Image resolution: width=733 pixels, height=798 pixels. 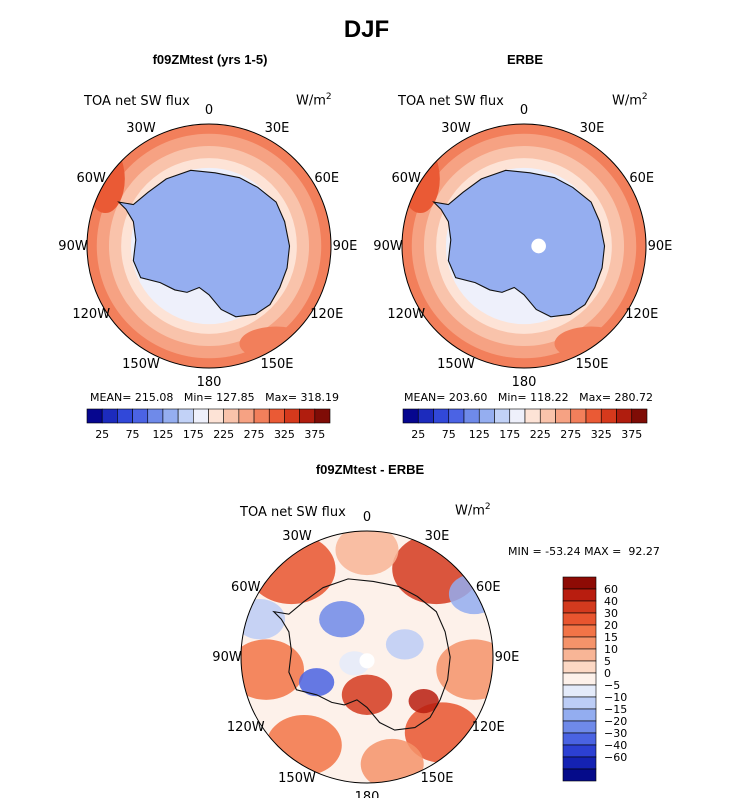 What do you see at coordinates (607, 673) in the screenshot?
I see `colorbar-tick-label: 0` at bounding box center [607, 673].